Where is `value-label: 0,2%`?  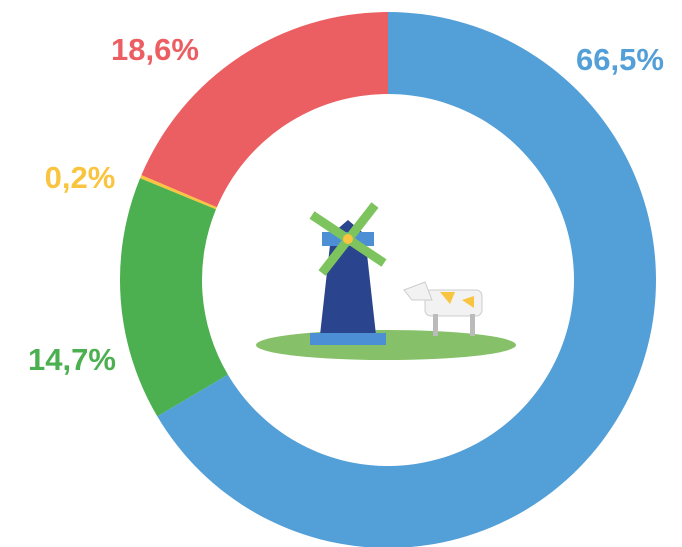
value-label: 0,2% is located at coordinates (80, 177).